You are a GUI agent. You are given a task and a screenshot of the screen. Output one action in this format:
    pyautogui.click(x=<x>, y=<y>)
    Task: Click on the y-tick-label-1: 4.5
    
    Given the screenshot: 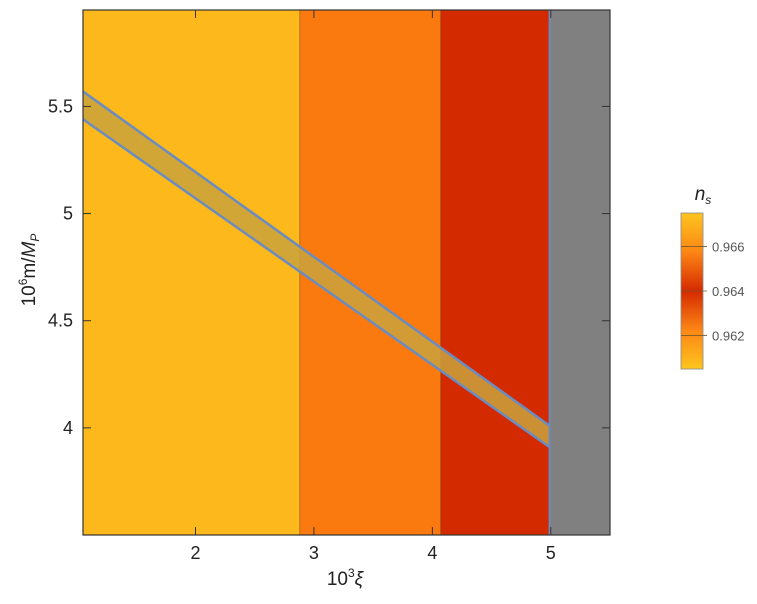 What is the action you would take?
    pyautogui.click(x=60, y=321)
    